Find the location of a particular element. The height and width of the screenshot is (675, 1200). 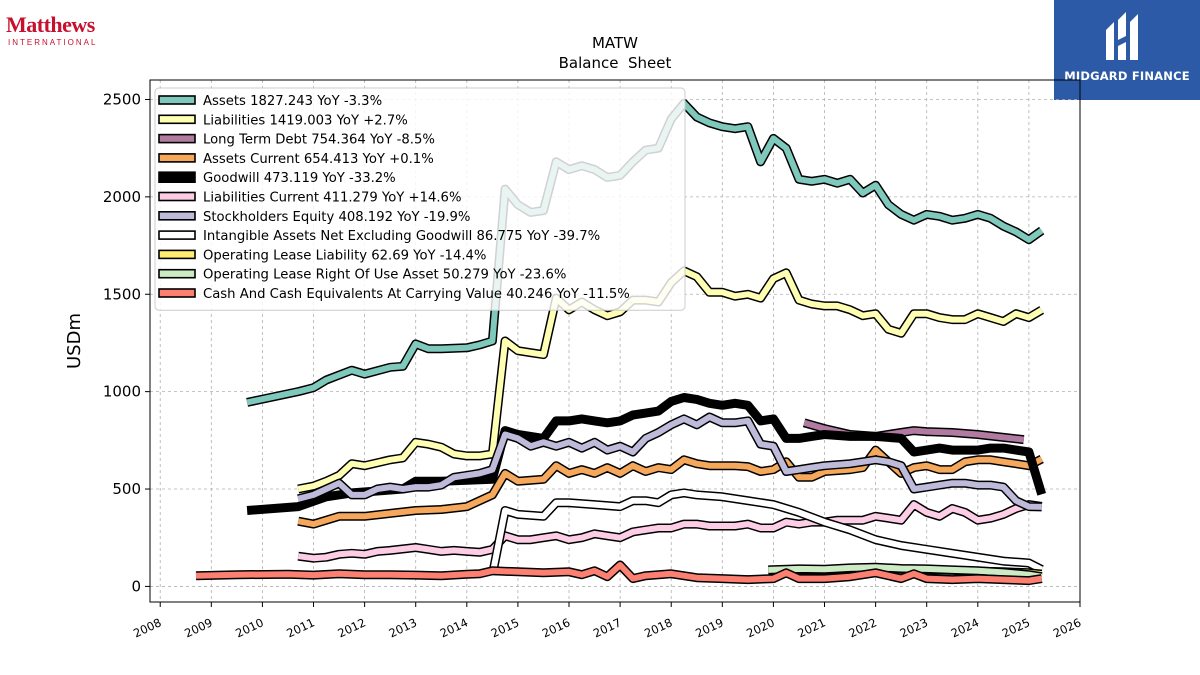

series-cash-and-cash-equivalents-at-carrying-value is located at coordinates (619, 573).